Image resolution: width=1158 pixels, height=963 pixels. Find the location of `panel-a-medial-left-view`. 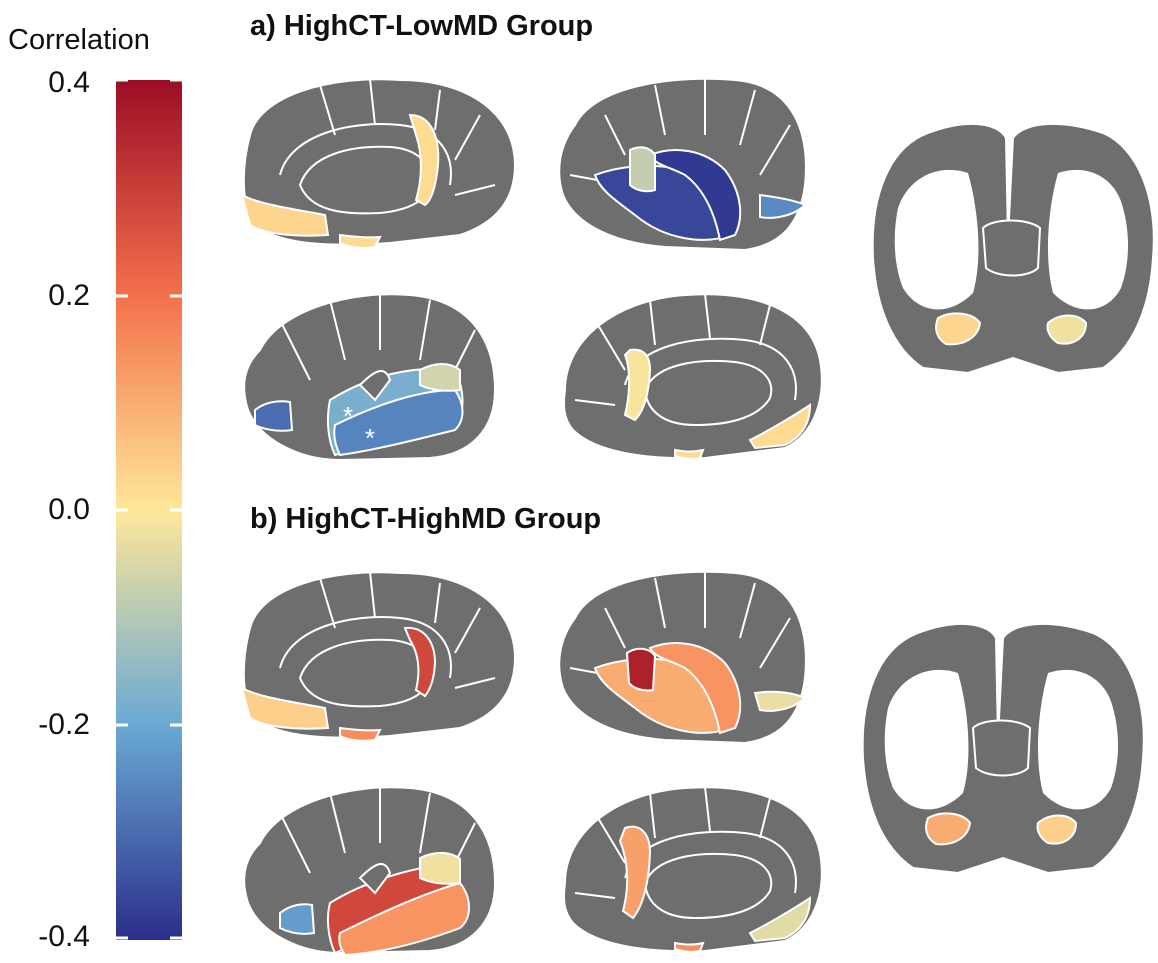

panel-a-medial-left-view is located at coordinates (378, 163).